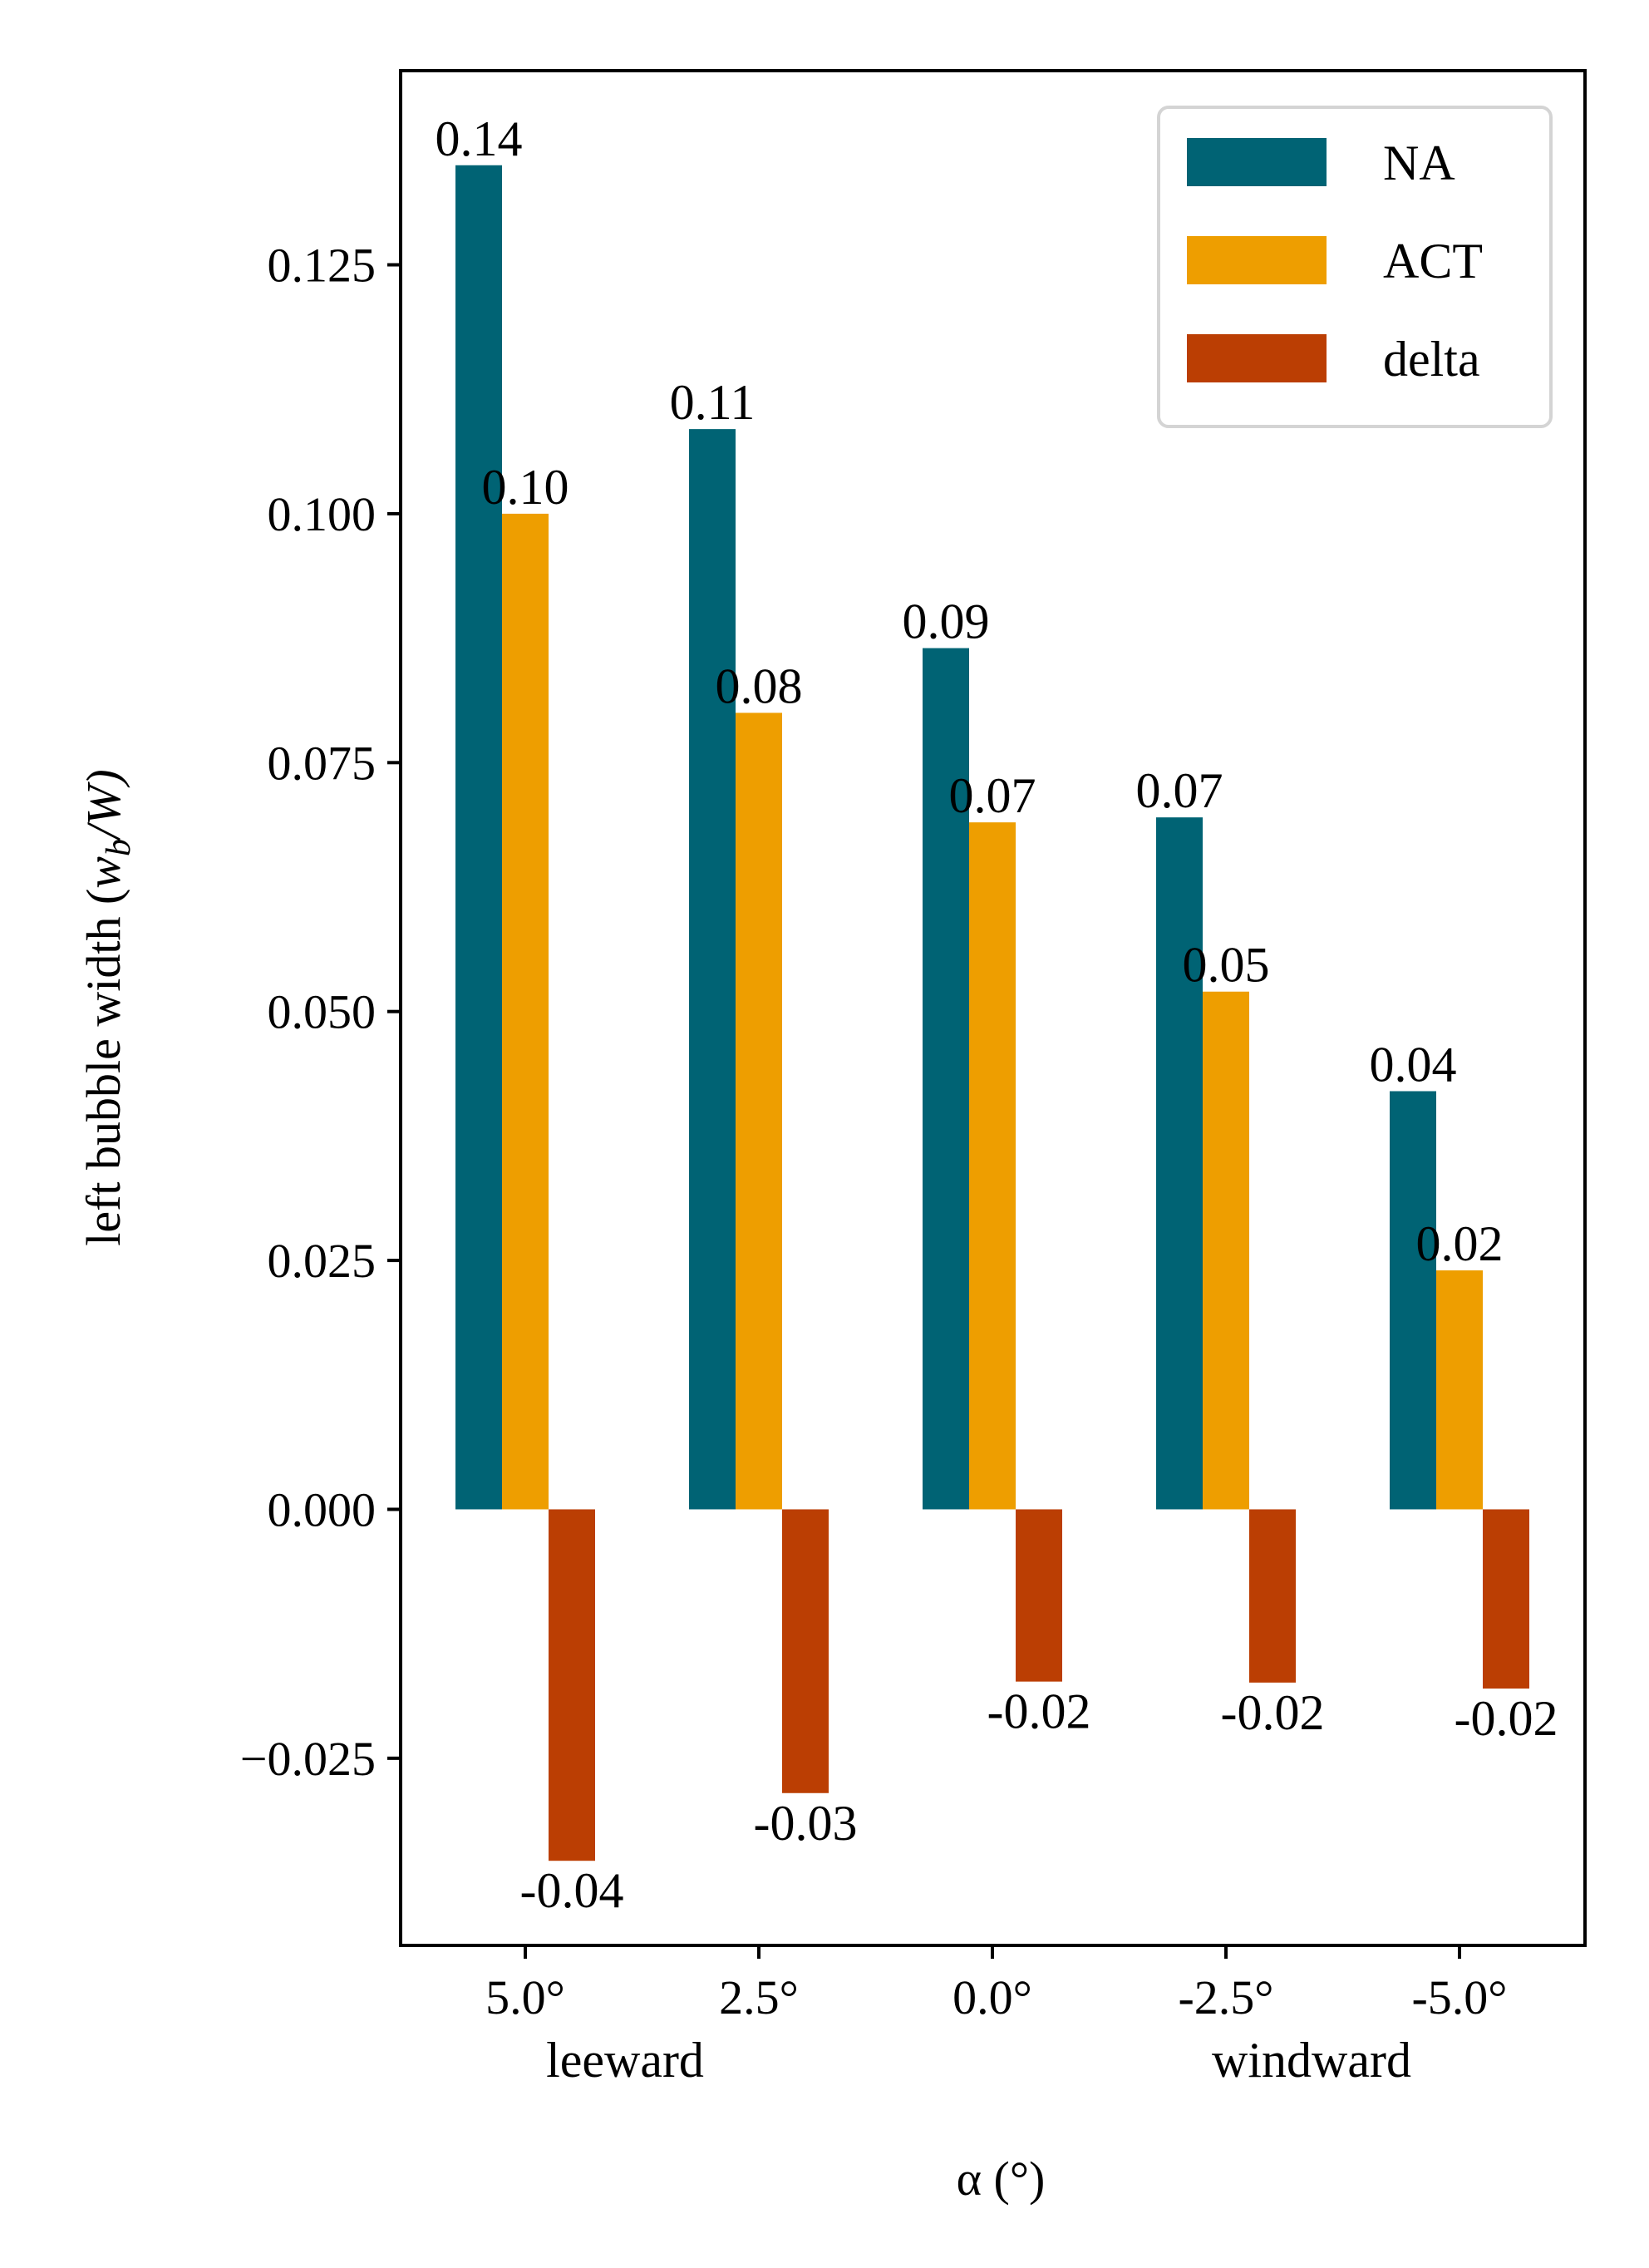 The width and height of the screenshot is (1649, 2268). I want to click on bar-label-delta-2: -0.02, so click(1039, 1711).